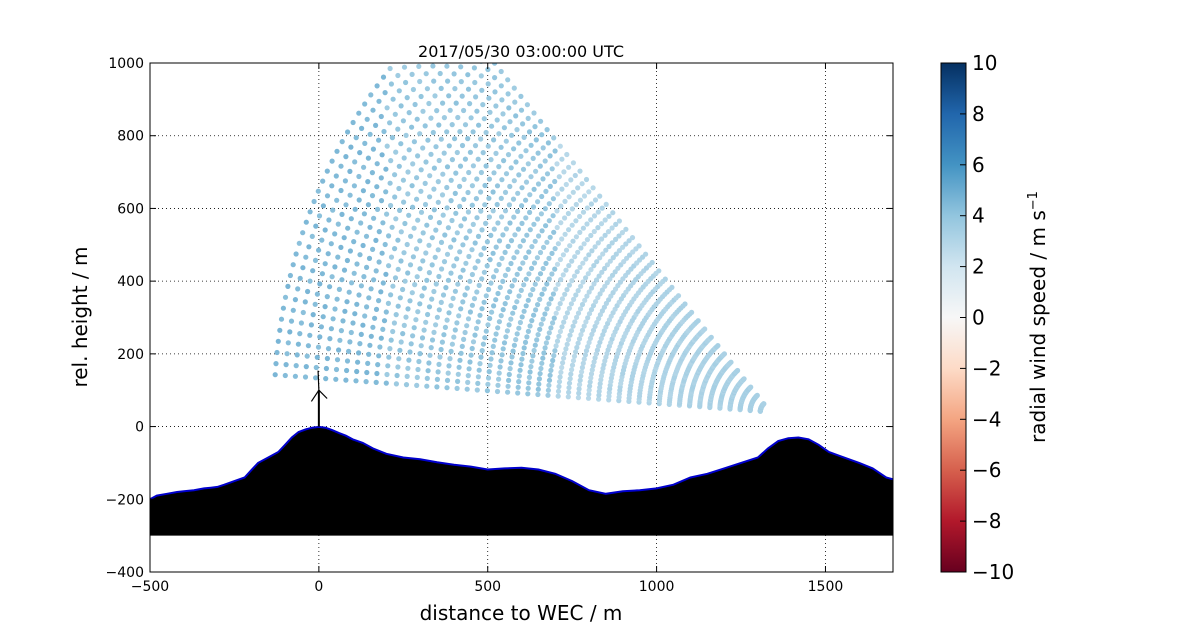  I want to click on y-axis-label: rel. height / m, so click(80, 316).